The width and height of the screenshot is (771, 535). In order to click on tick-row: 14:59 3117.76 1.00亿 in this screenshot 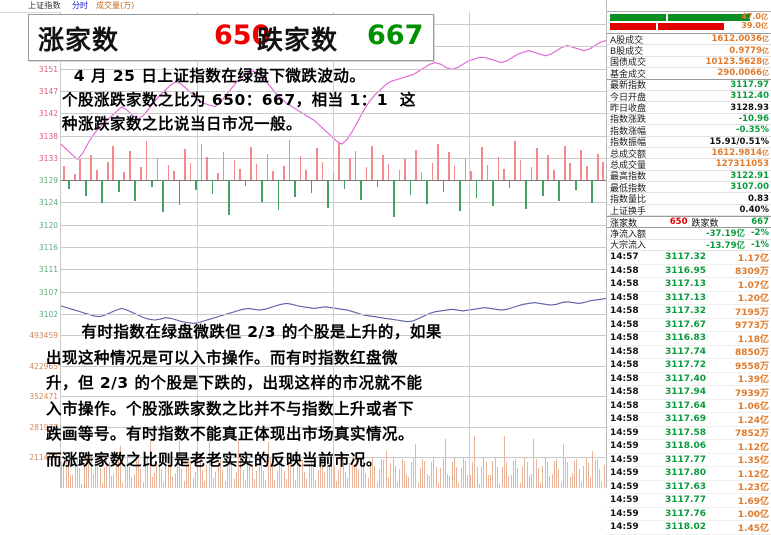, I will do `click(689, 515)`.